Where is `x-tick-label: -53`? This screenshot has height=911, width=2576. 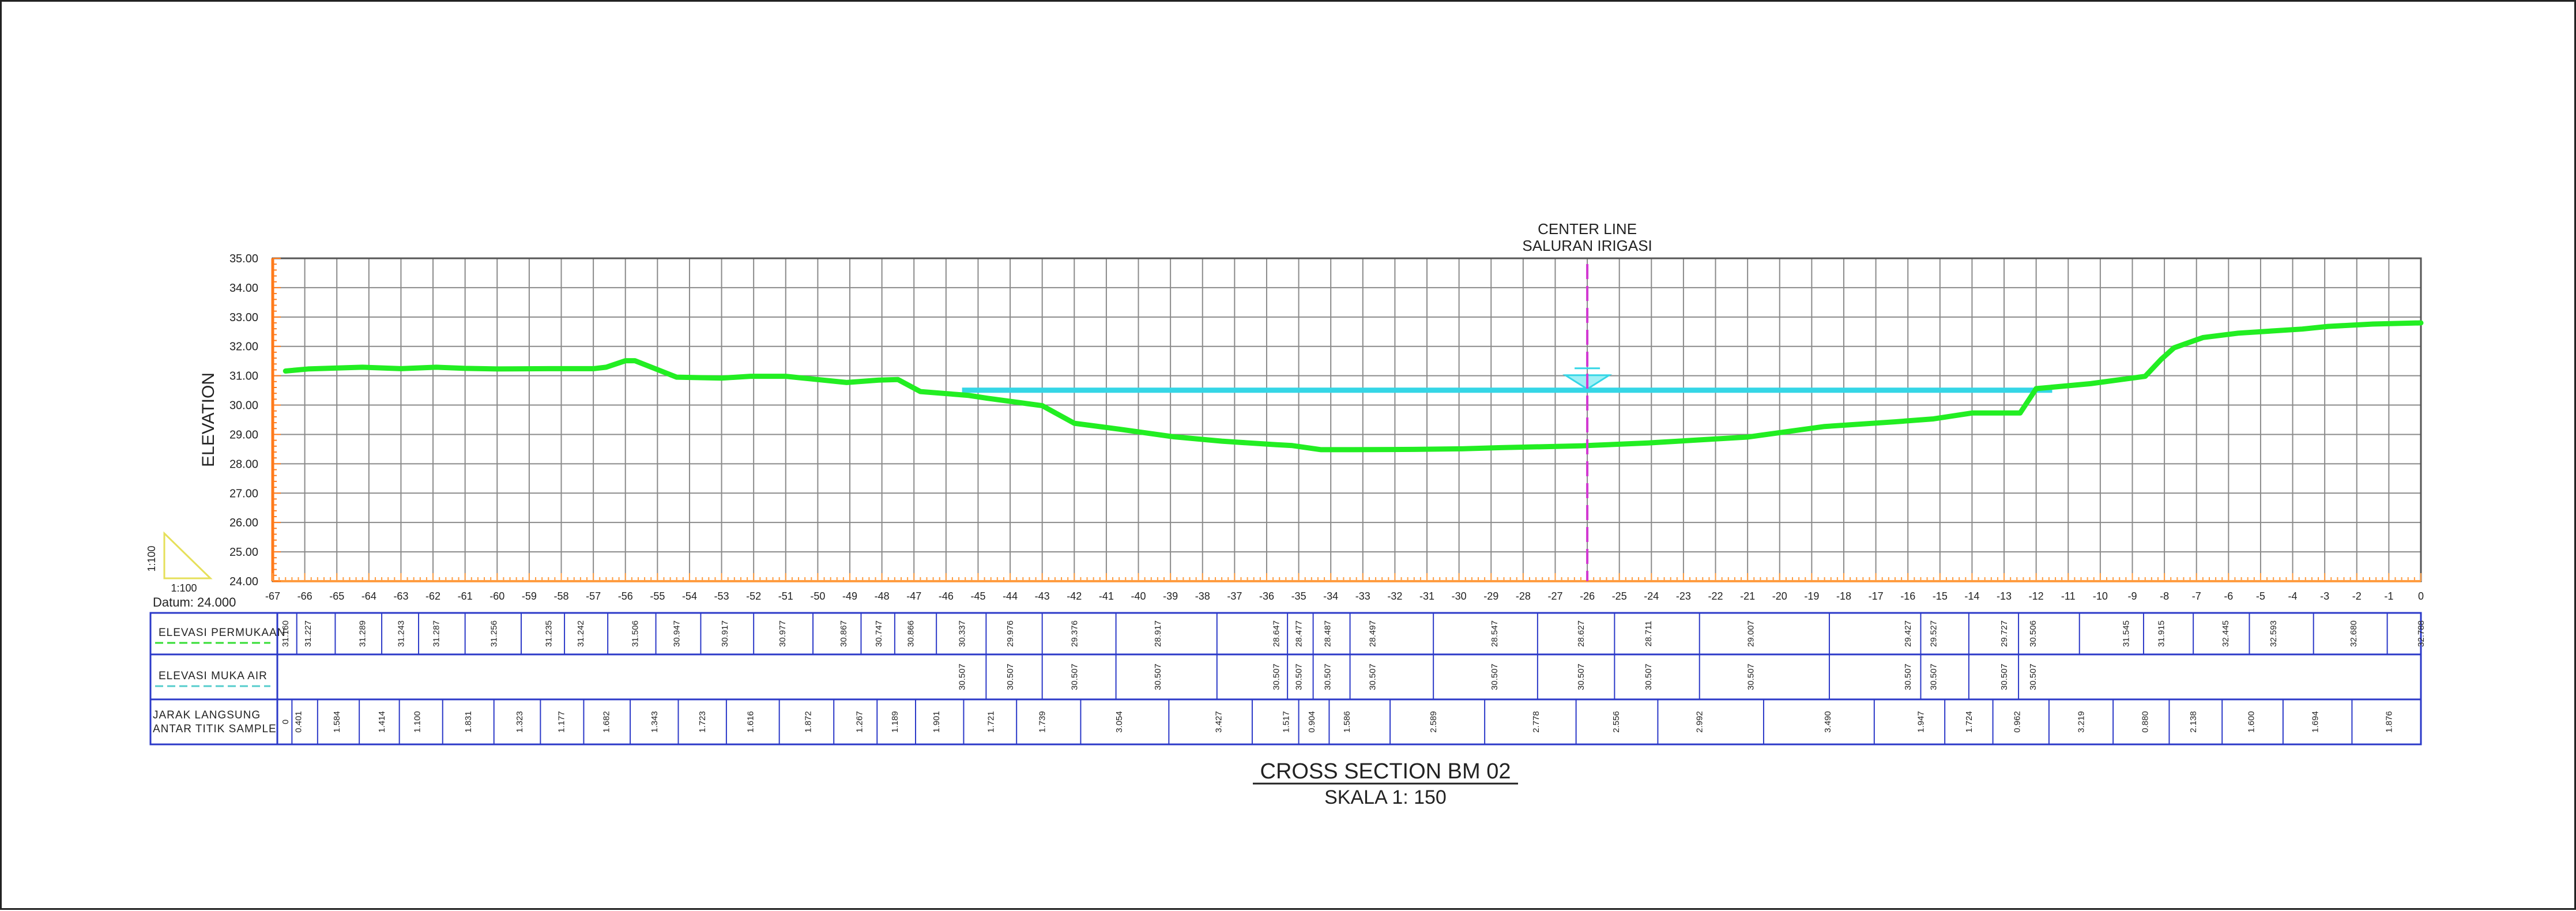 x-tick-label: -53 is located at coordinates (721, 596).